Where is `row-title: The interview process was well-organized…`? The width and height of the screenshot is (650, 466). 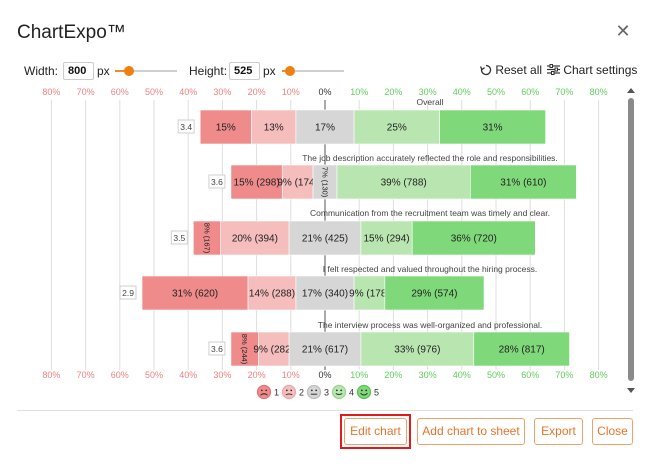
row-title: The interview process was well-organized… is located at coordinates (430, 325).